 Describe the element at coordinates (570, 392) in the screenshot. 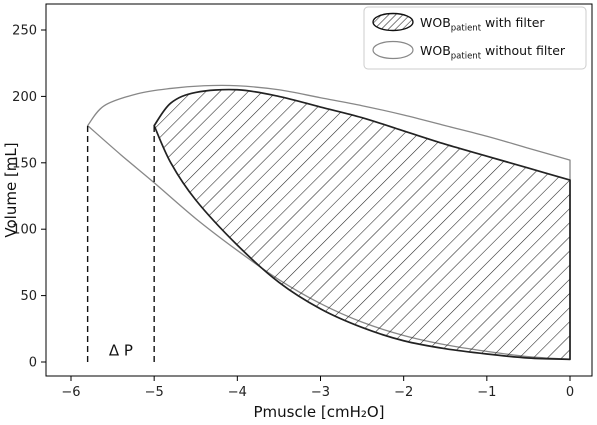

I see `x-tick-label-6: 0` at that location.